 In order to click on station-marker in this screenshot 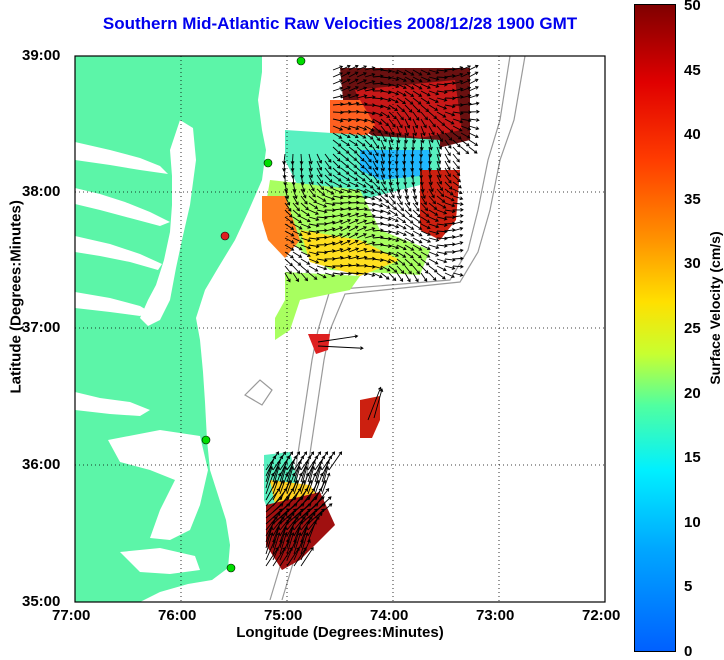, I will do `click(301, 61)`.